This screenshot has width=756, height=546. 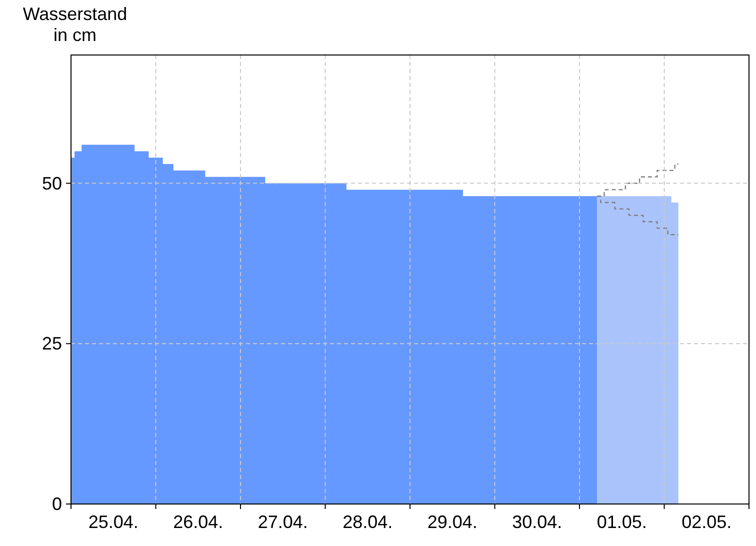 I want to click on y-axis-title: Wasserstand in cm, so click(x=75, y=24).